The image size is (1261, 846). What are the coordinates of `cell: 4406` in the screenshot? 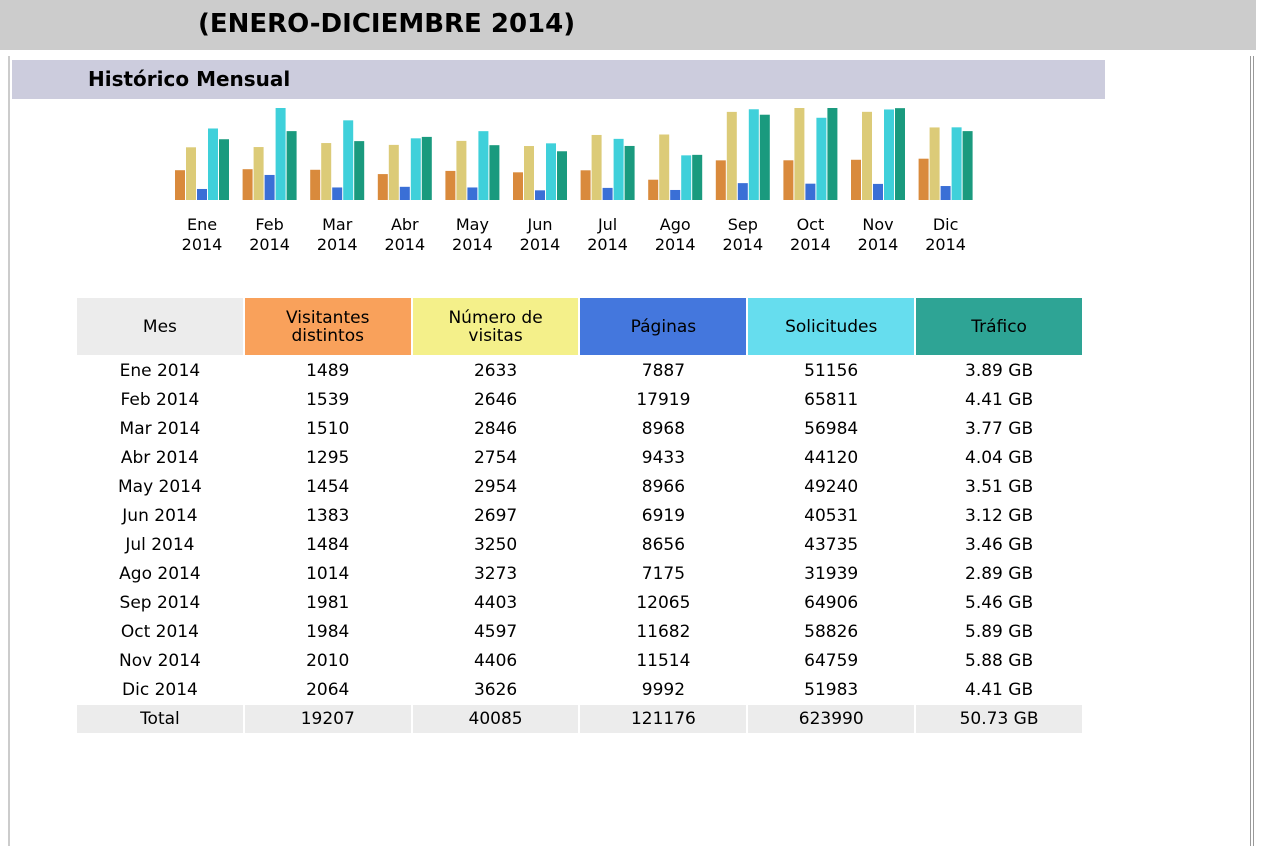 It's located at (495, 660).